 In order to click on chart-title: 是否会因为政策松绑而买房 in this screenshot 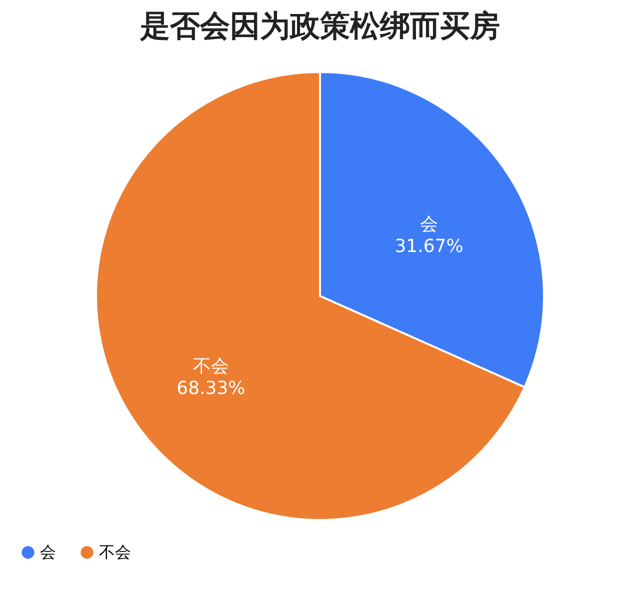, I will do `click(319, 26)`.